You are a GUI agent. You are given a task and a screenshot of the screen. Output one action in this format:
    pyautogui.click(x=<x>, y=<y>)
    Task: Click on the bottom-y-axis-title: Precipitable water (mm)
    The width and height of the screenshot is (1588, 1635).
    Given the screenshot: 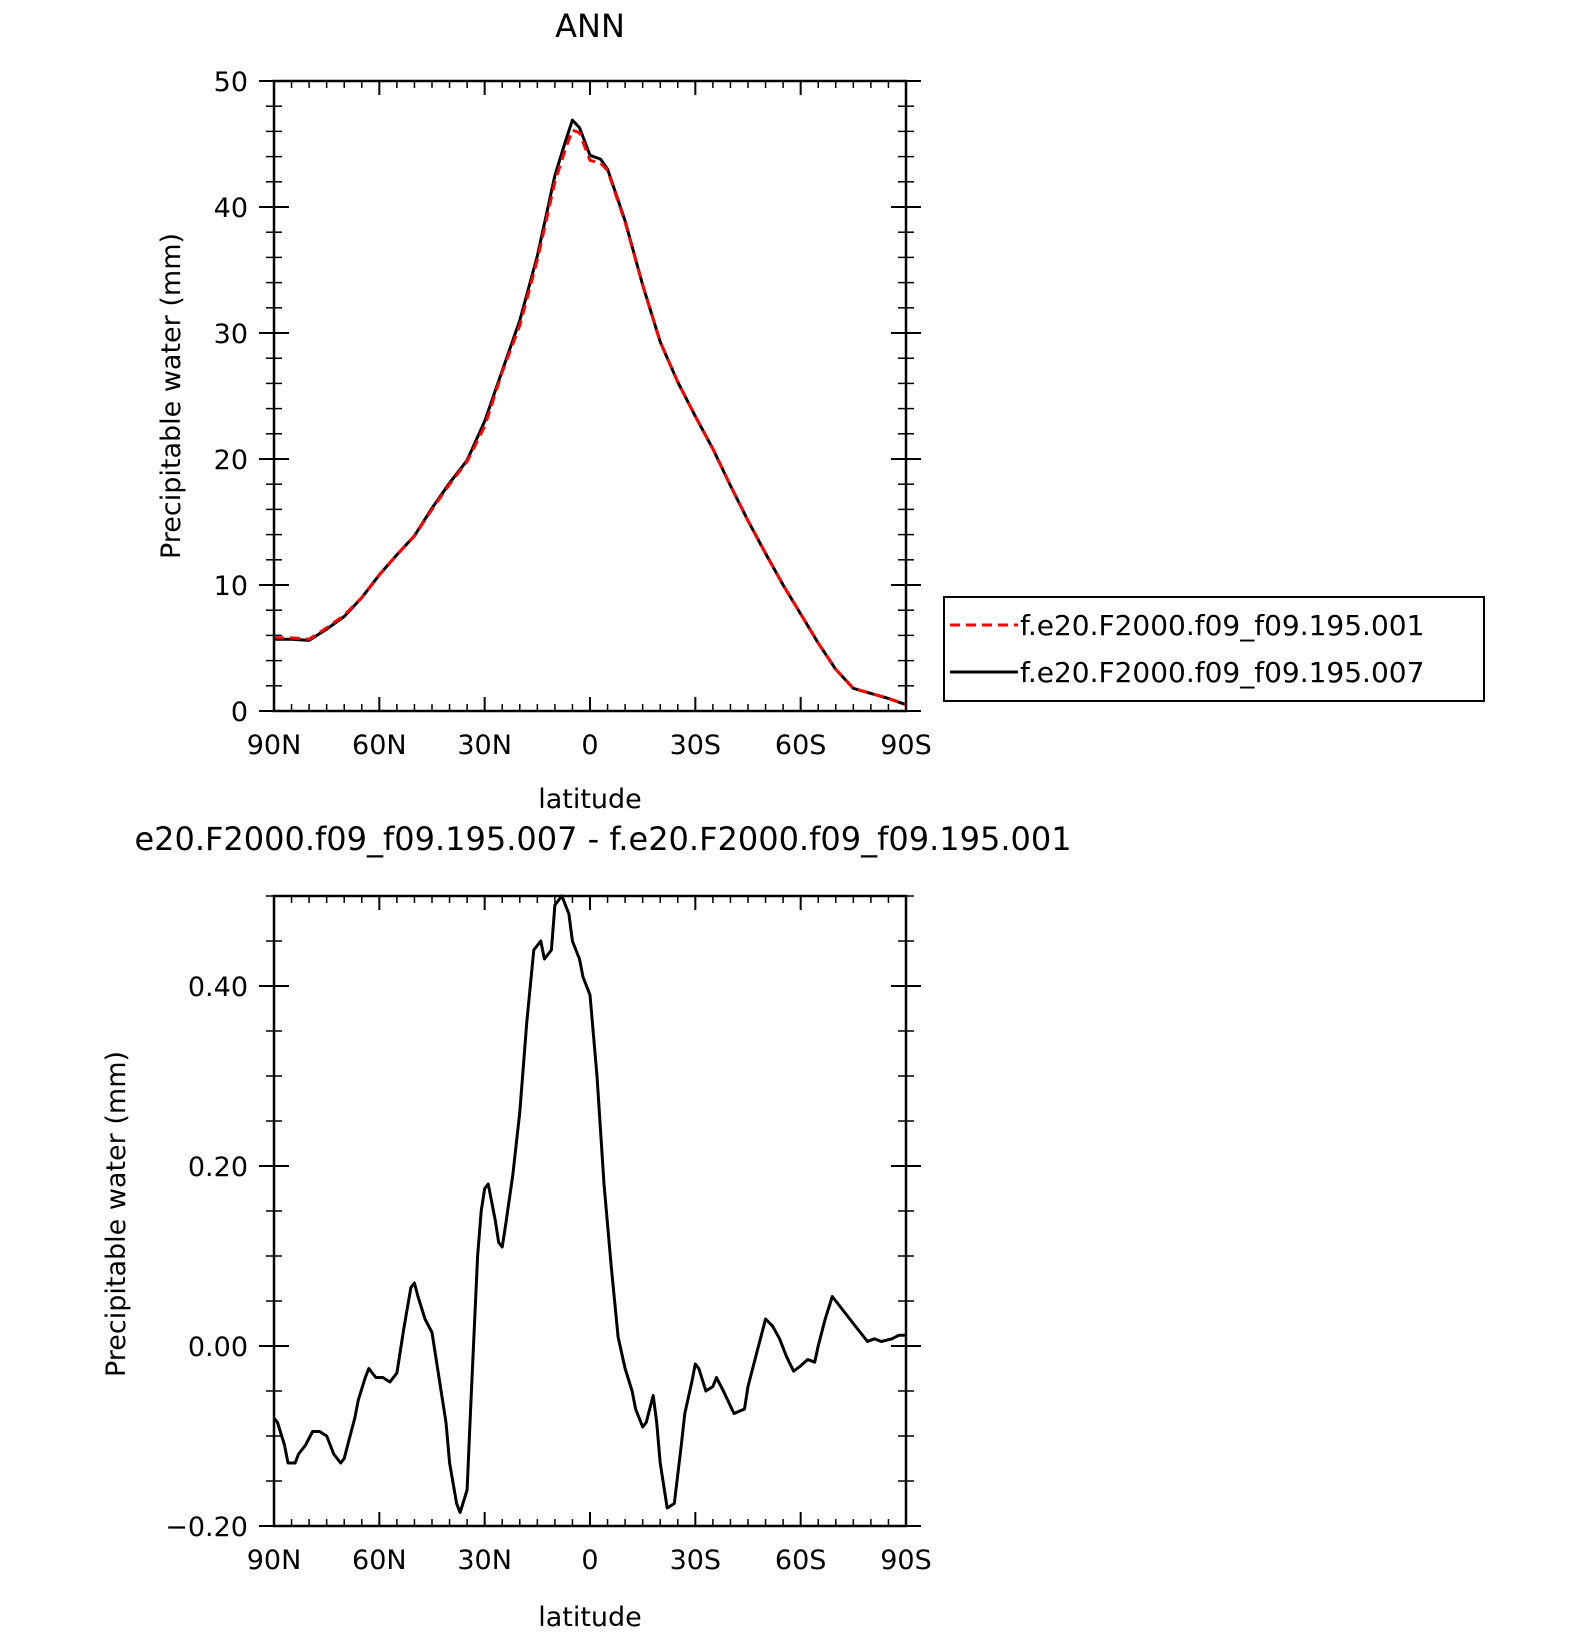 What is the action you would take?
    pyautogui.click(x=116, y=1214)
    